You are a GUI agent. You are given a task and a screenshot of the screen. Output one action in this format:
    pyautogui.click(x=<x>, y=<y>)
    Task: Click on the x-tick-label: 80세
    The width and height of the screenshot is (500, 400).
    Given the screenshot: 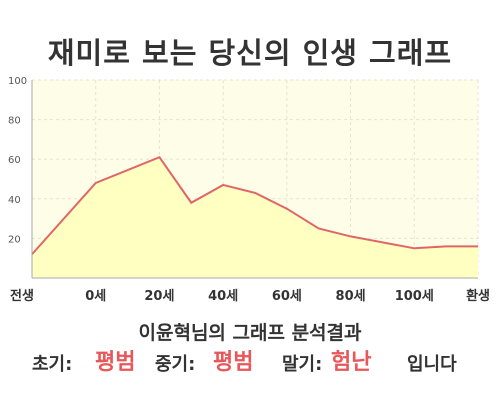 What is the action you would take?
    pyautogui.click(x=351, y=296)
    